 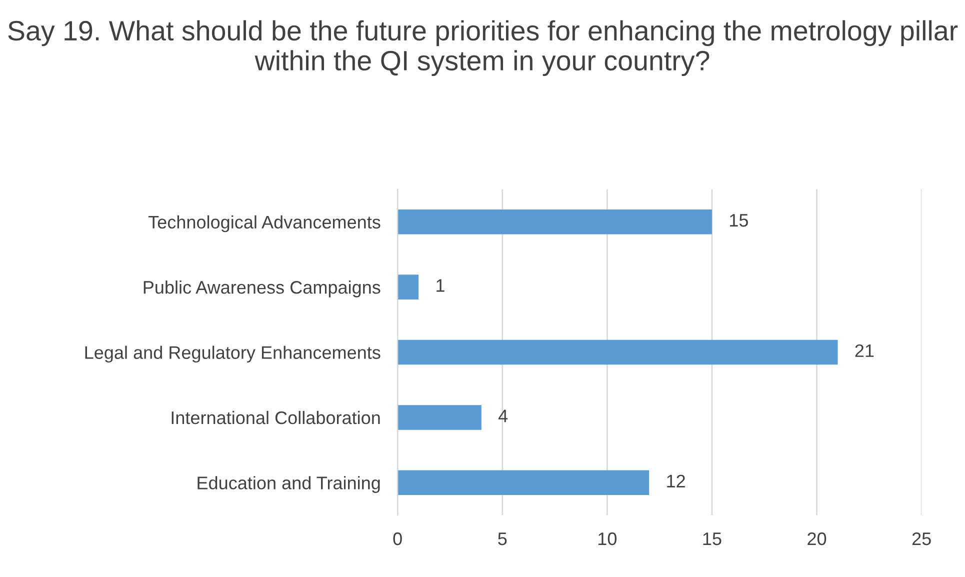 What do you see at coordinates (276, 417) in the screenshot?
I see `y-tick-label: International Collaboration` at bounding box center [276, 417].